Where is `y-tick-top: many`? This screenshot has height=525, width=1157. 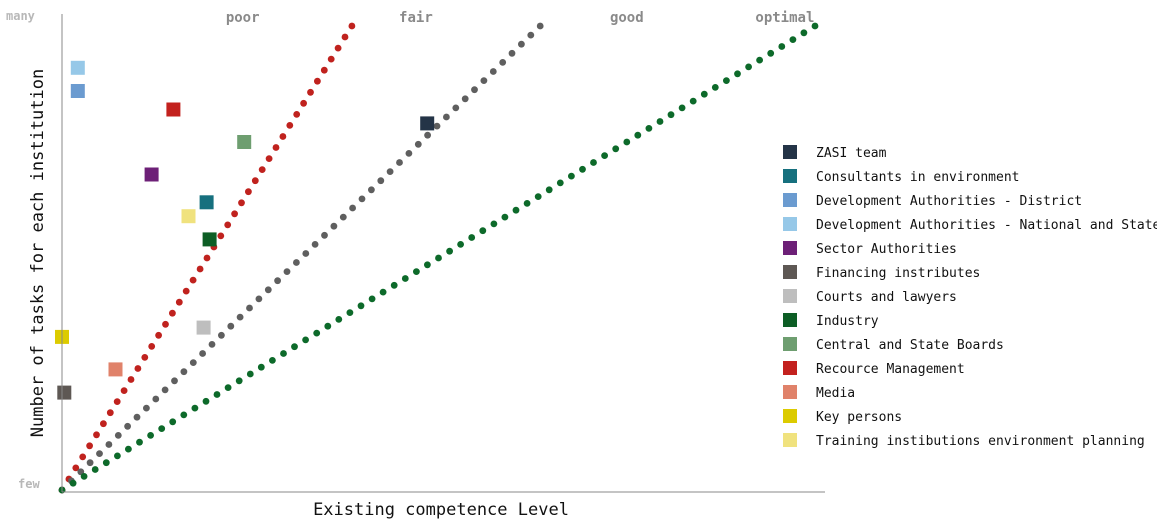
y-tick-top: many is located at coordinates (20, 16).